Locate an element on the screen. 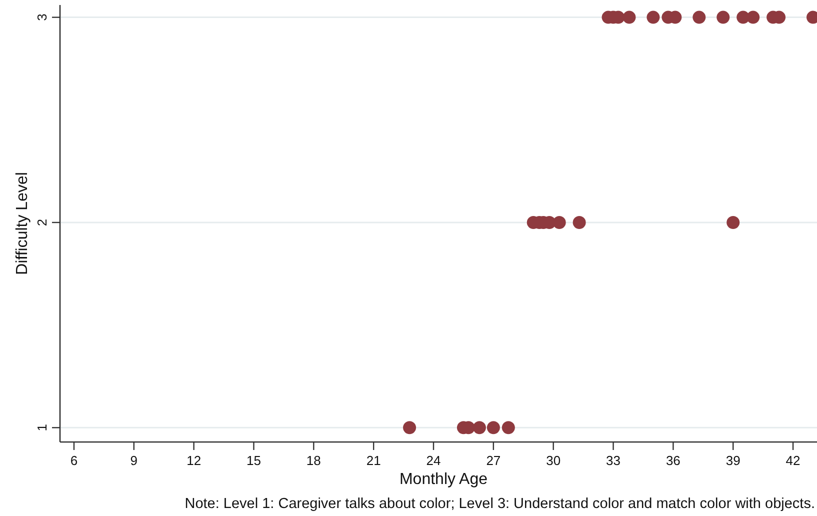 Image resolution: width=817 pixels, height=516 pixels. x-tick-label: 33 is located at coordinates (613, 460).